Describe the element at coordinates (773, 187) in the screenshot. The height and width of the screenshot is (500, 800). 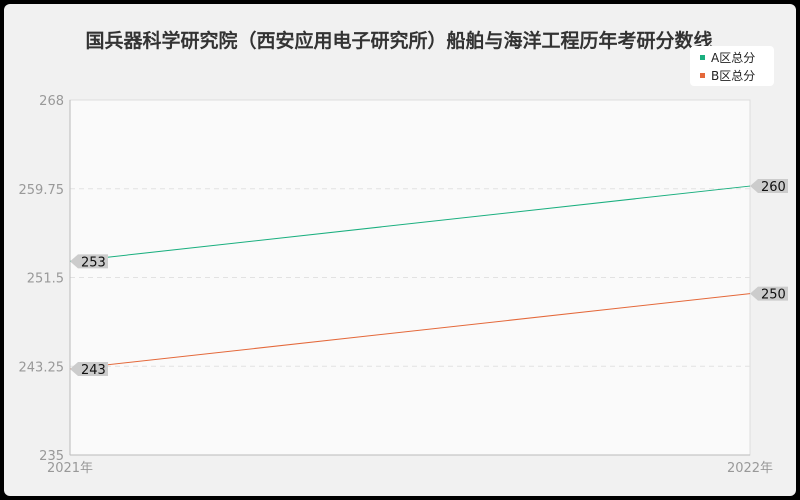
I see `data-label: 260` at that location.